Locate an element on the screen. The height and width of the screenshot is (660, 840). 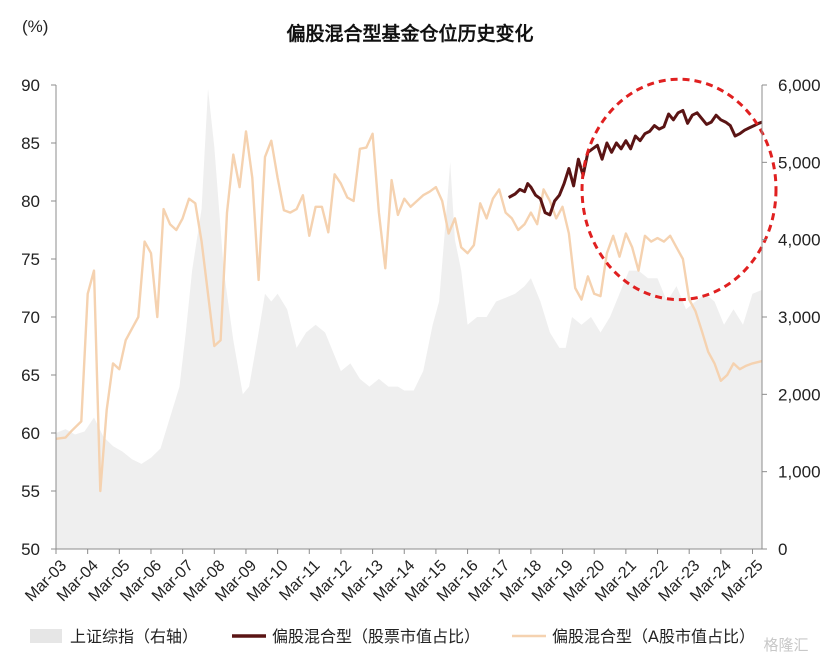
legend-label: 偏股混合型（A股市值占比） is located at coordinates (653, 636).